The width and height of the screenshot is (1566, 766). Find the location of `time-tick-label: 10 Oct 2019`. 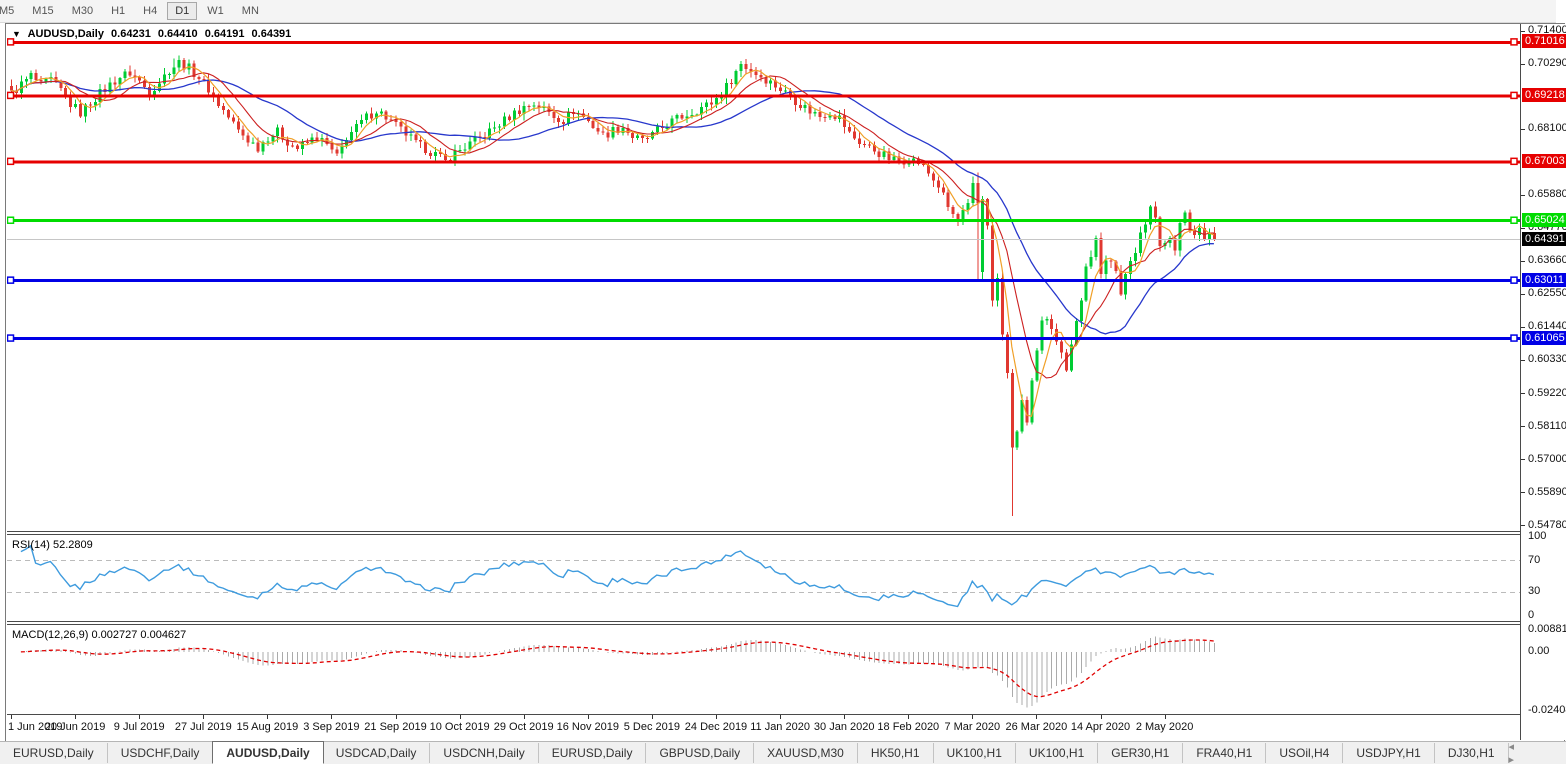

time-tick-label: 10 Oct 2019 is located at coordinates (459, 727).